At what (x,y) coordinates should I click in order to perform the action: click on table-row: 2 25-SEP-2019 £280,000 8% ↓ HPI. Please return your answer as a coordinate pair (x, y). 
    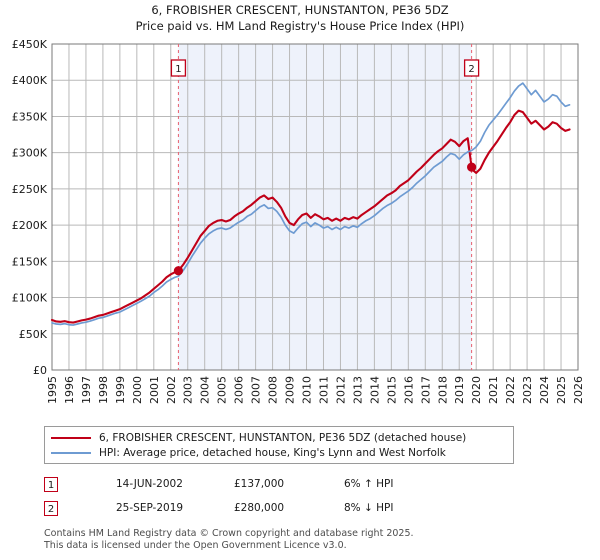
    Looking at the image, I should click on (284, 508).